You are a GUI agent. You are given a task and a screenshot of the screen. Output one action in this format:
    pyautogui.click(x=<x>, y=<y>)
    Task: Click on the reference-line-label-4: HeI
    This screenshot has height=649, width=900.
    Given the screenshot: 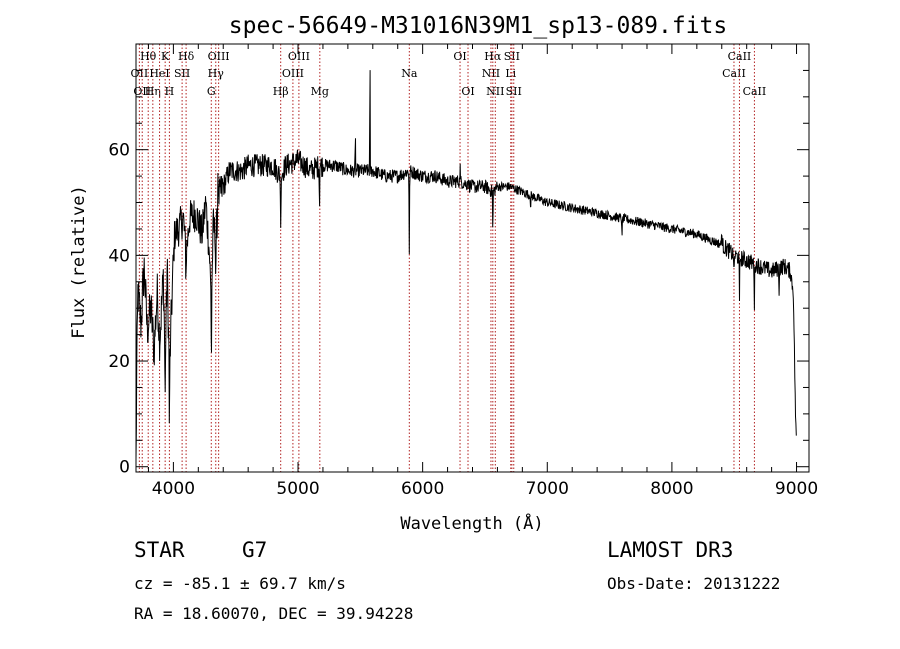 What is the action you would take?
    pyautogui.click(x=159, y=73)
    